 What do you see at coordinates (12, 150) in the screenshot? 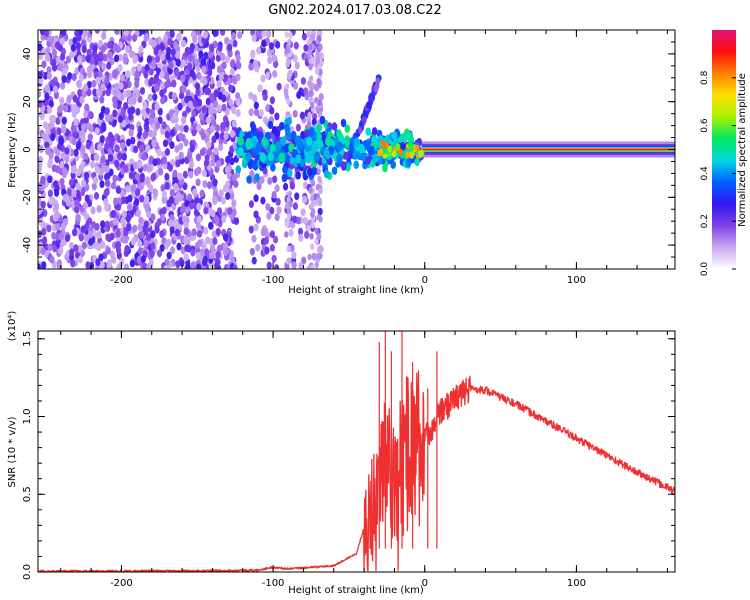
I see `spectrogram-ylabel: Frequency (Hz)` at bounding box center [12, 150].